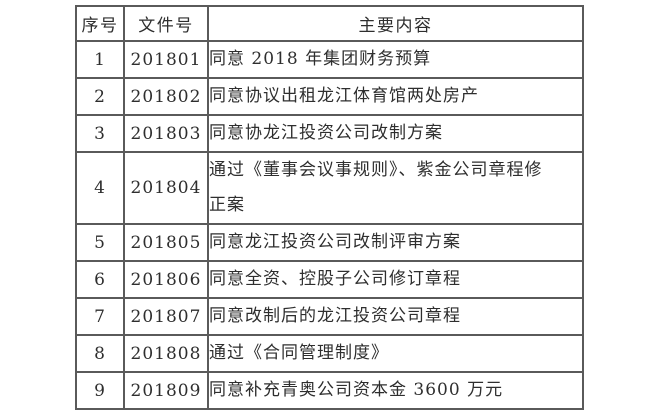  Describe the element at coordinates (166, 279) in the screenshot. I see `cell-file-number: 201806` at that location.